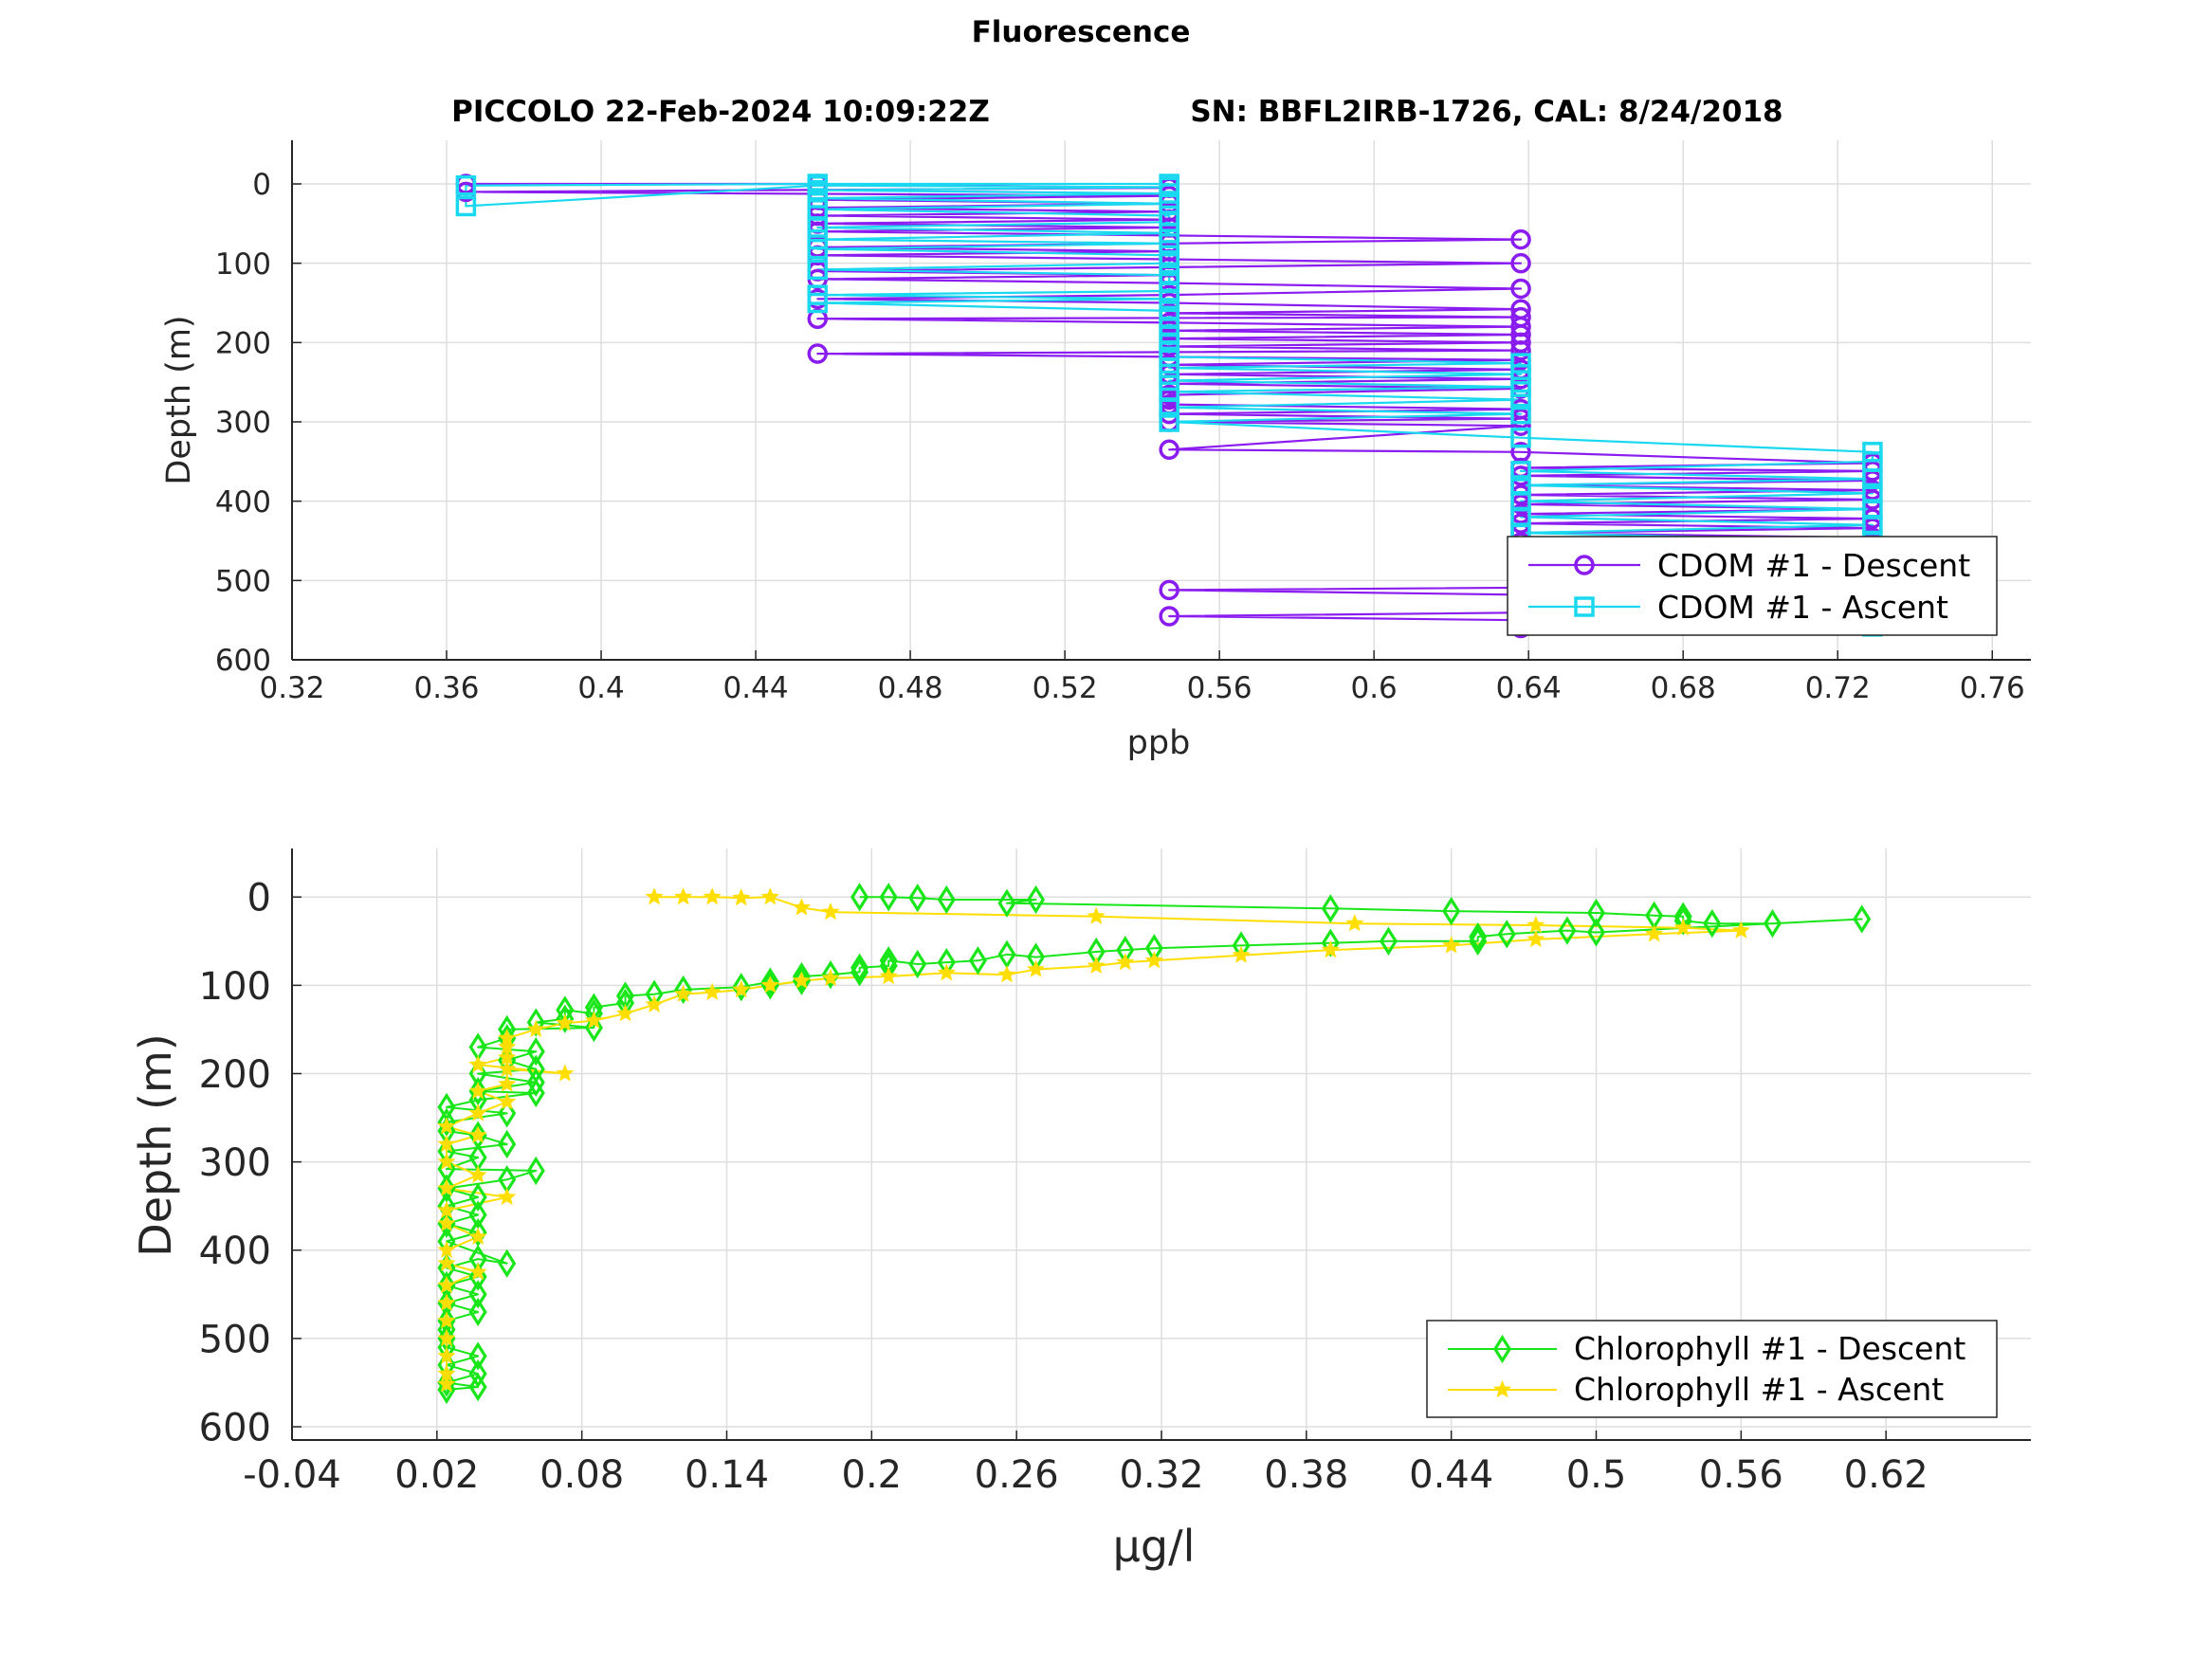 This screenshot has height=1659, width=2212. What do you see at coordinates (1596, 1475) in the screenshot?
I see `chlorophyll-x-tick-label: 0.5` at bounding box center [1596, 1475].